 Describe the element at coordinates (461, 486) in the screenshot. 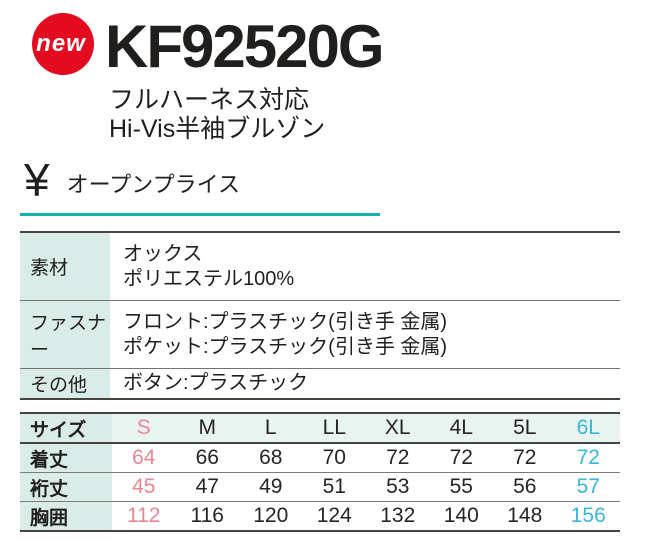

I see `size-value: 55` at that location.